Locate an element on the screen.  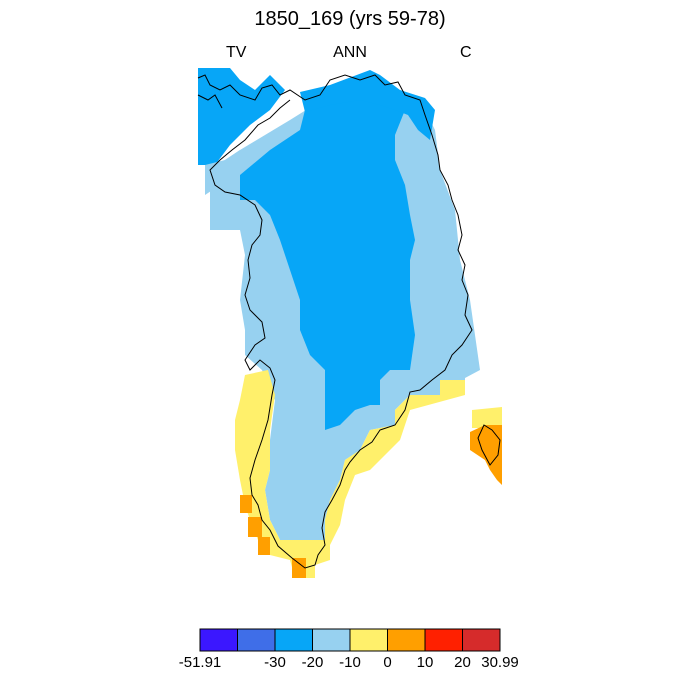
colorbar-tick-label: -30 is located at coordinates (275, 662).